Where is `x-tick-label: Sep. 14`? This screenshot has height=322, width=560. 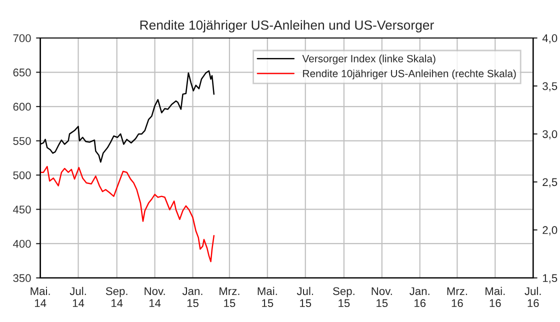 x-tick-label: Sep. 14 is located at coordinates (117, 297).